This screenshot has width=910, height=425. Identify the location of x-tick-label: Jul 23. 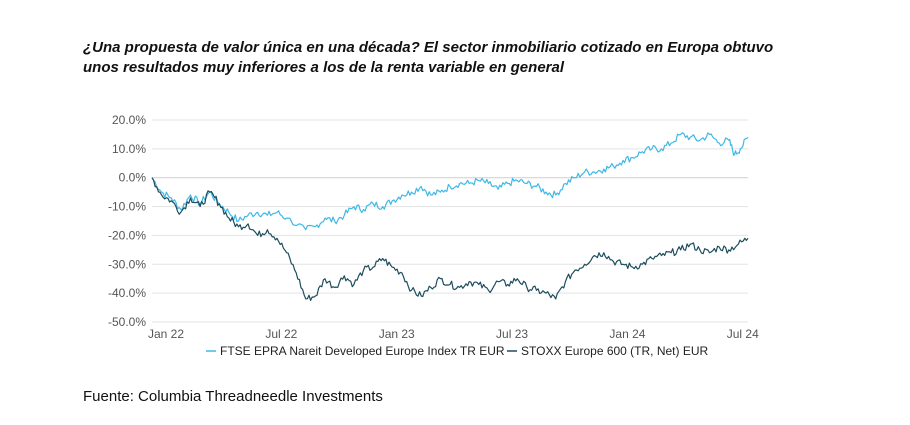
(512, 334).